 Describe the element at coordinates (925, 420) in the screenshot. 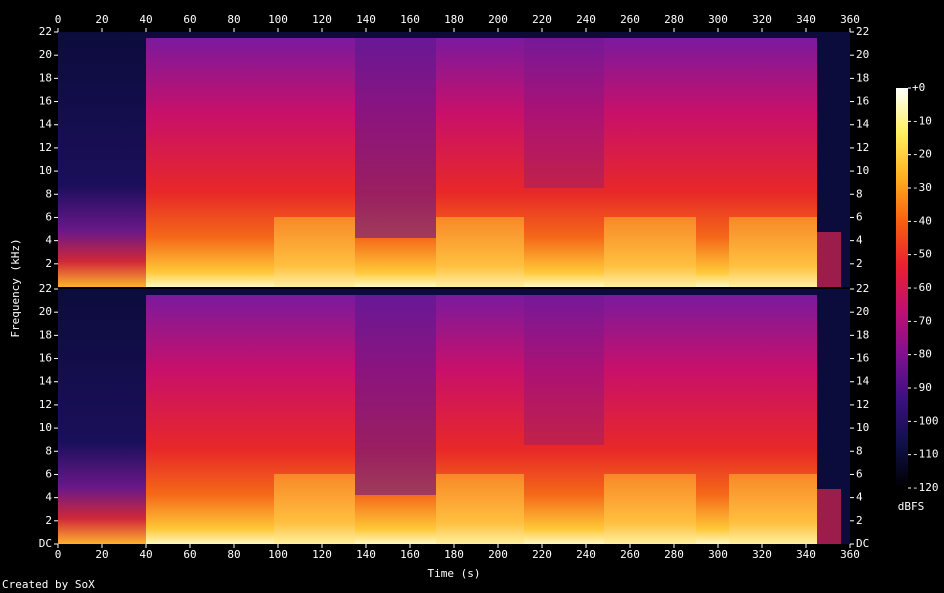

I see `colorbar-tick-label: -100` at that location.